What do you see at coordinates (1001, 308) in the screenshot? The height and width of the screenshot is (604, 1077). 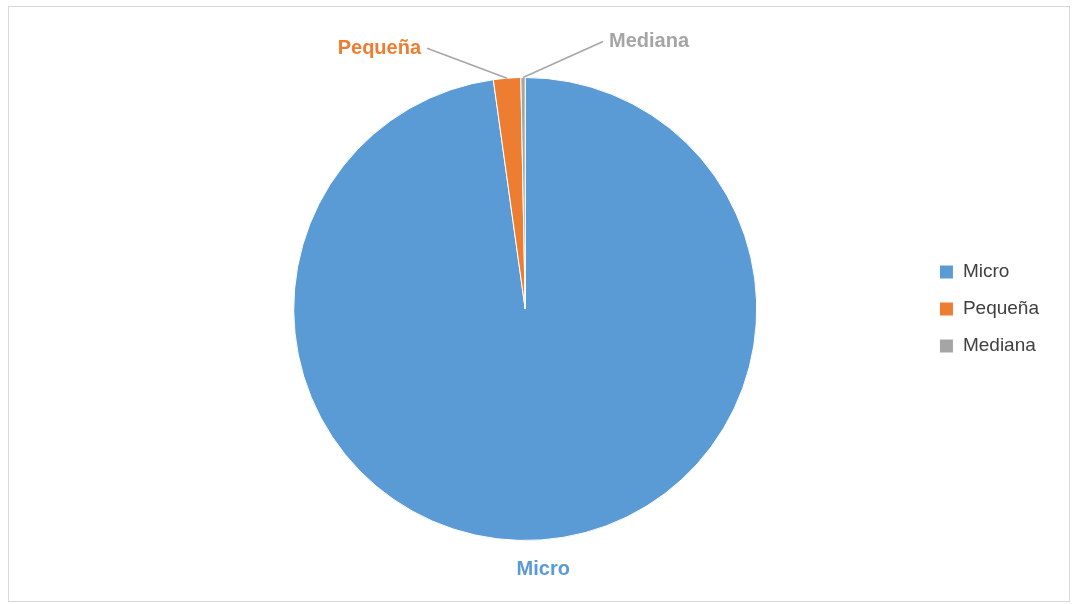 I see `legend-label: Pequeña` at bounding box center [1001, 308].